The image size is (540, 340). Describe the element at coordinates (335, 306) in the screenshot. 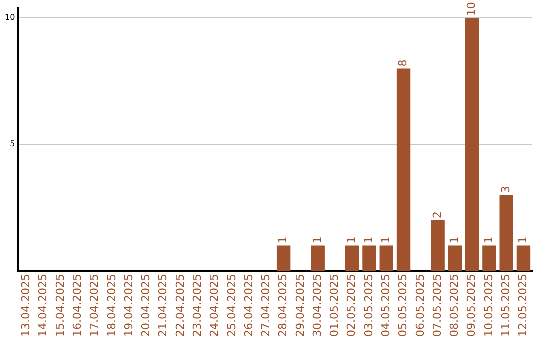

I see `x-tick-label: 01.05.2025` at that location.